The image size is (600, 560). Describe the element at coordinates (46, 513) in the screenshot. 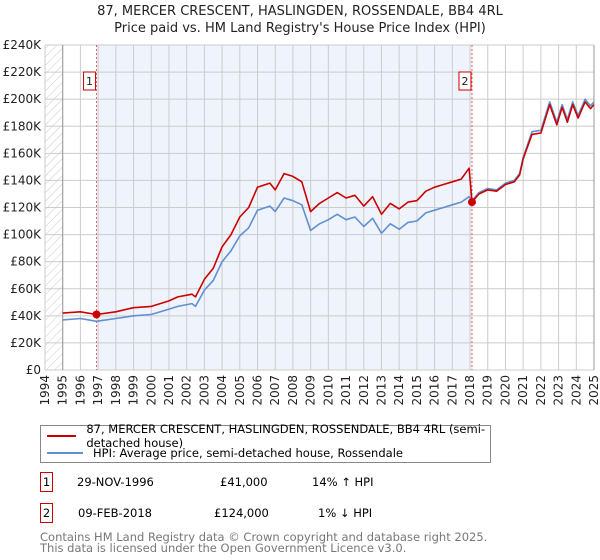

I see `sale-badge: 2` at that location.